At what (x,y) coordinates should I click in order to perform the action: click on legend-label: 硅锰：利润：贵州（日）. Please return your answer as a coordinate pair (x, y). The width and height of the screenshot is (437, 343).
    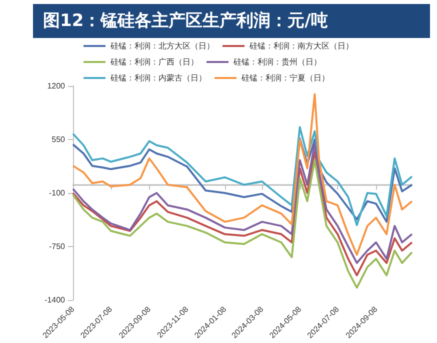
    Looking at the image, I should click on (277, 62).